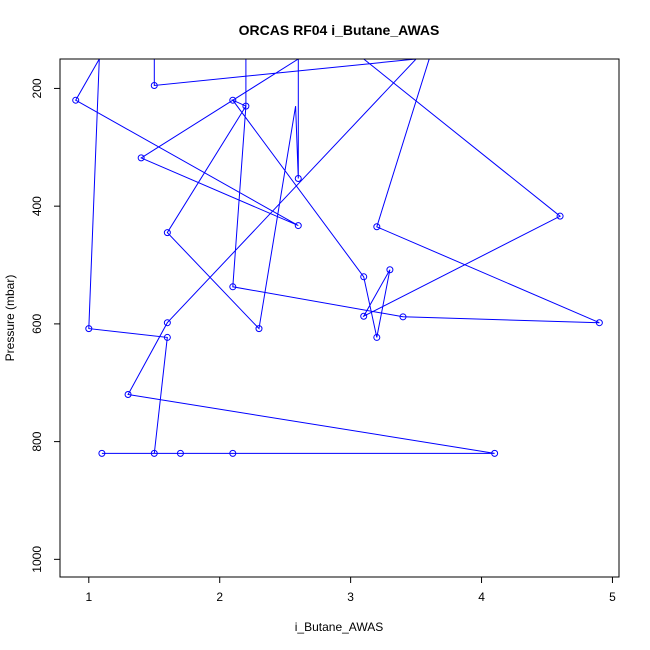  I want to click on y-axis-label: Pressure (mbar), so click(10, 318).